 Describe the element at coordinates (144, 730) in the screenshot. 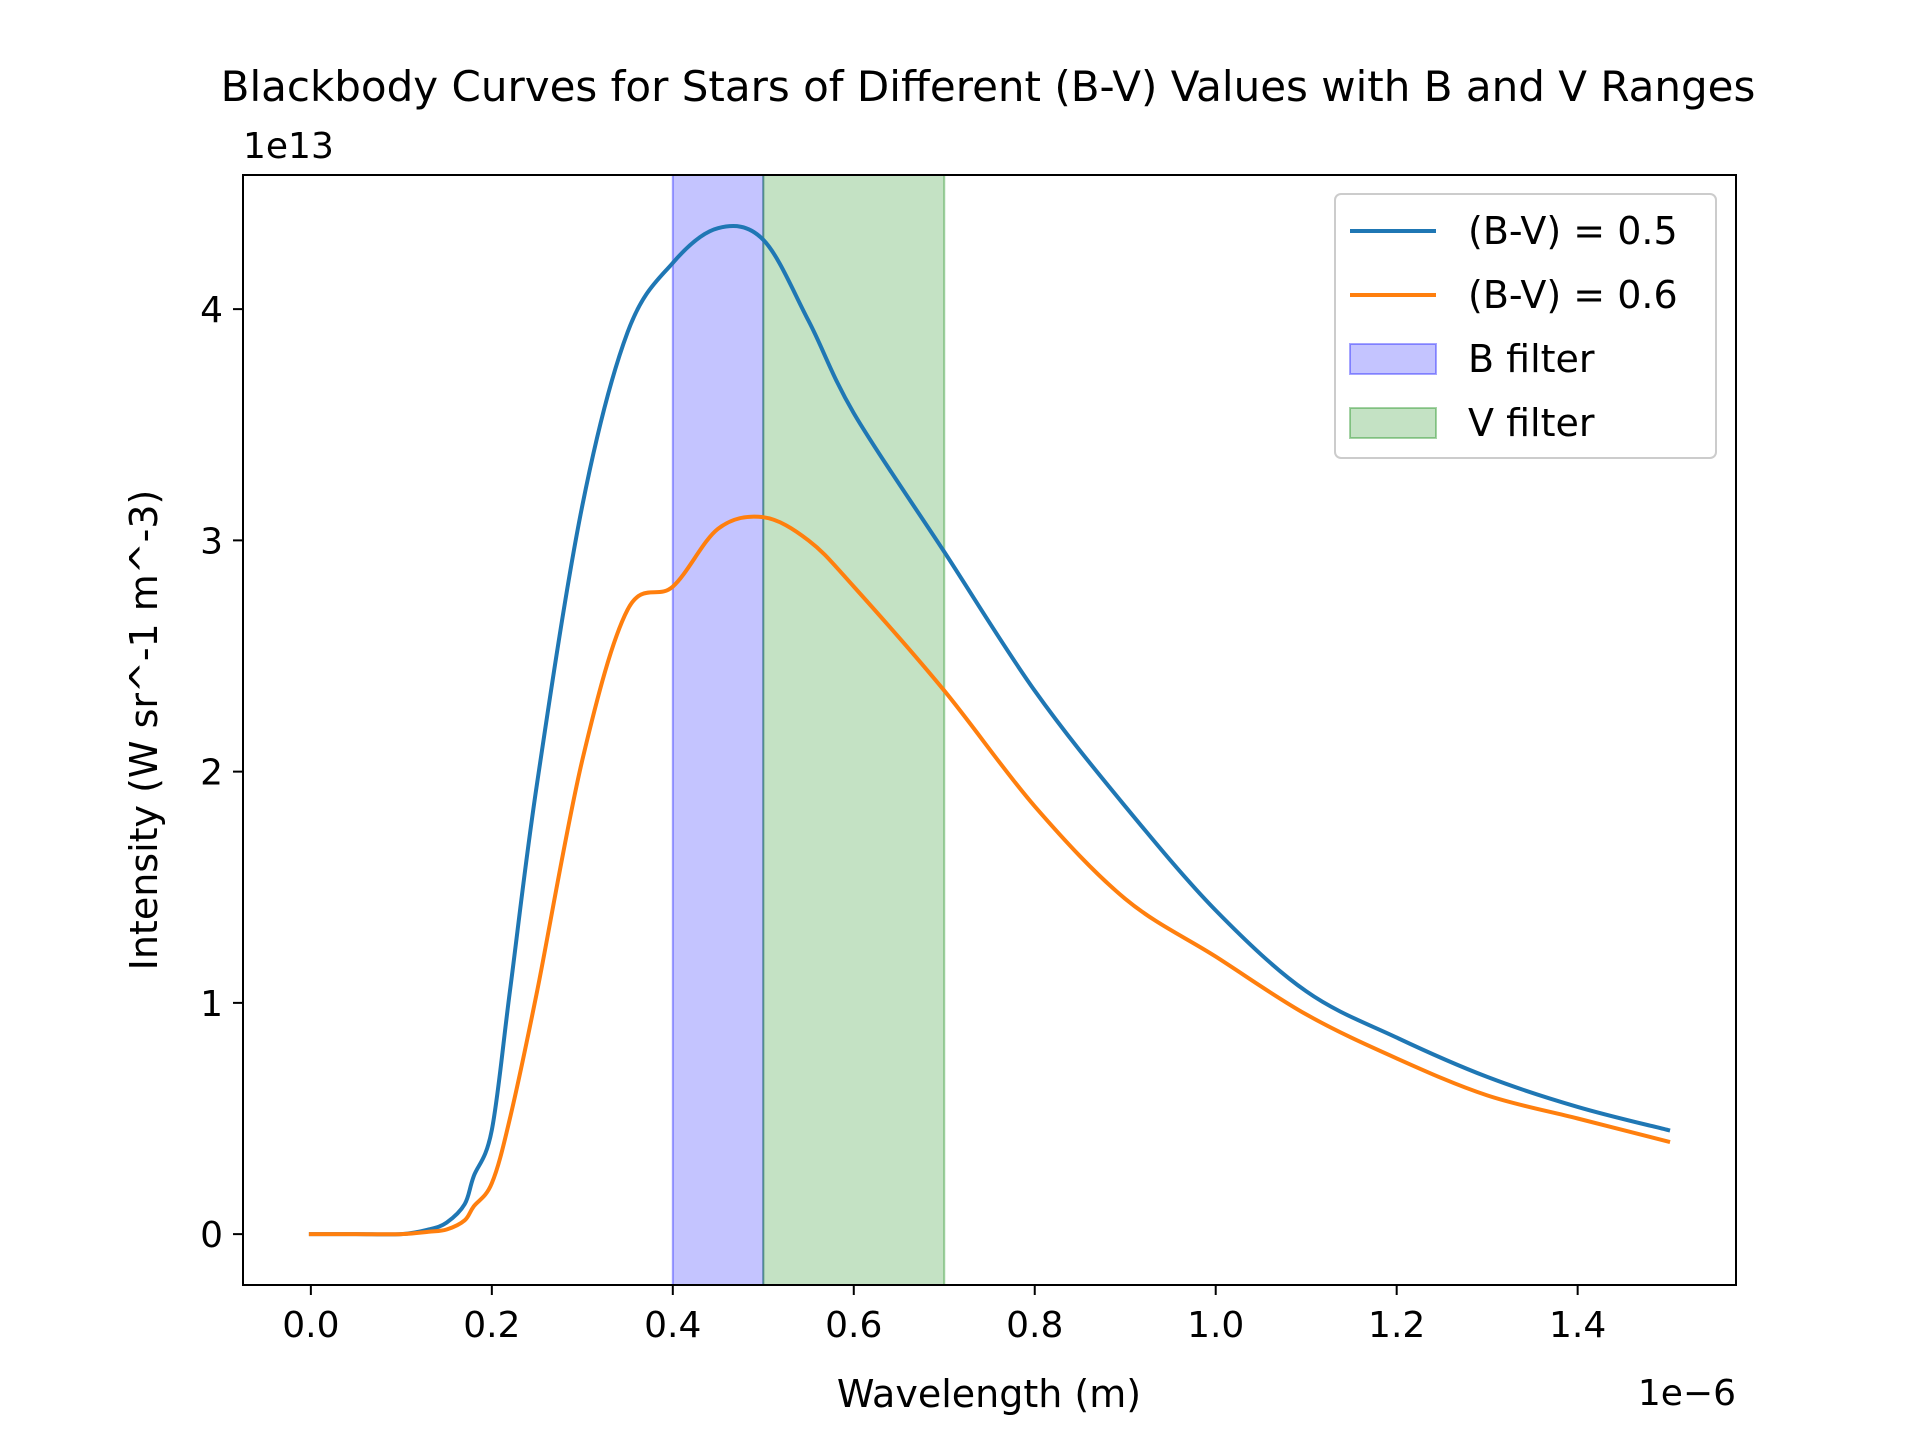

I see `y-axis-label: Intensity (W sr^-1 m^-3)` at that location.